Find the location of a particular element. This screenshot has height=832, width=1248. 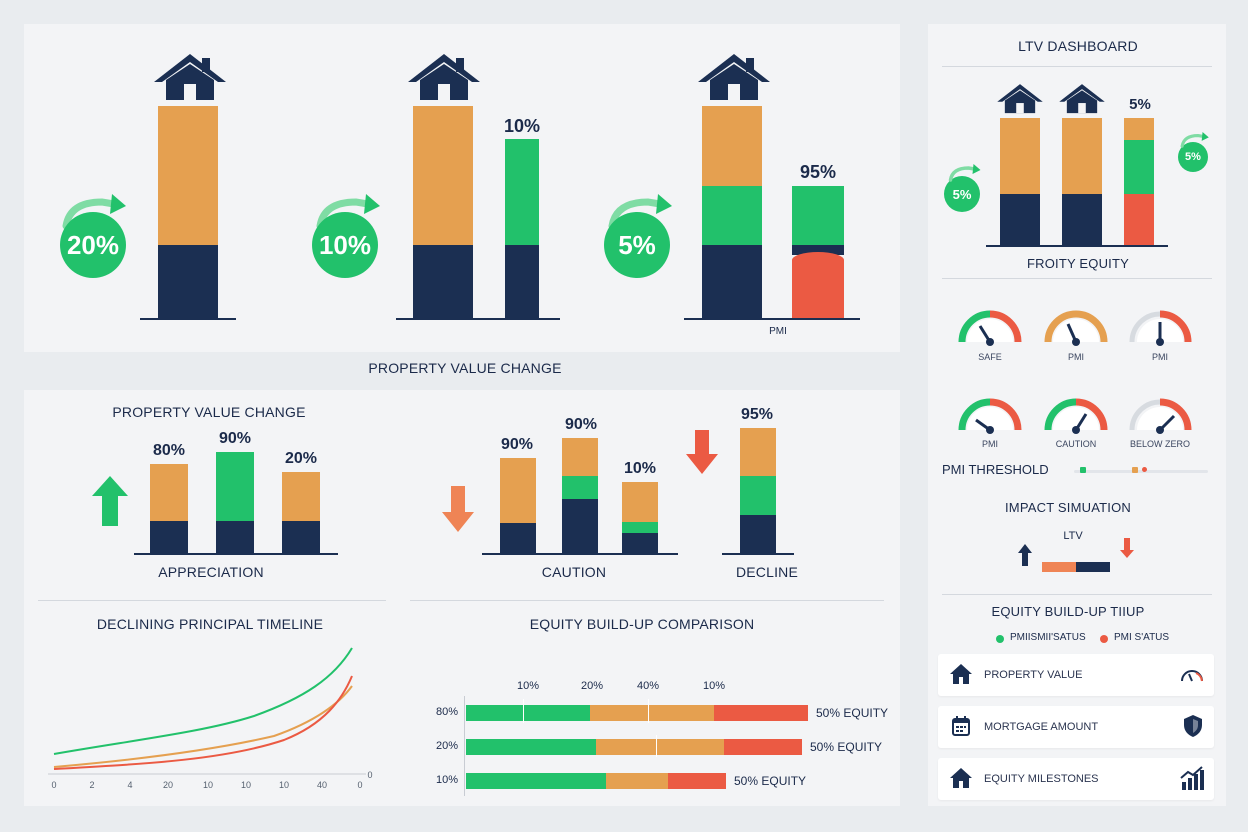

slider-marker-orange is located at coordinates (1135, 470).